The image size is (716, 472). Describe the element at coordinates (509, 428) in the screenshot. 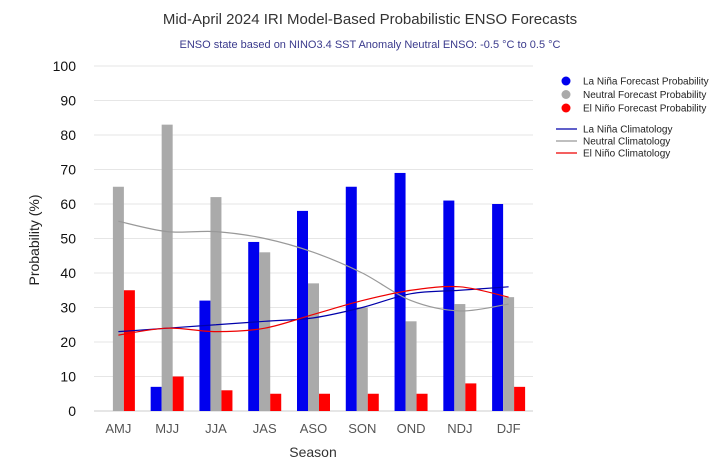

I see `x-tick-label: DJF` at that location.